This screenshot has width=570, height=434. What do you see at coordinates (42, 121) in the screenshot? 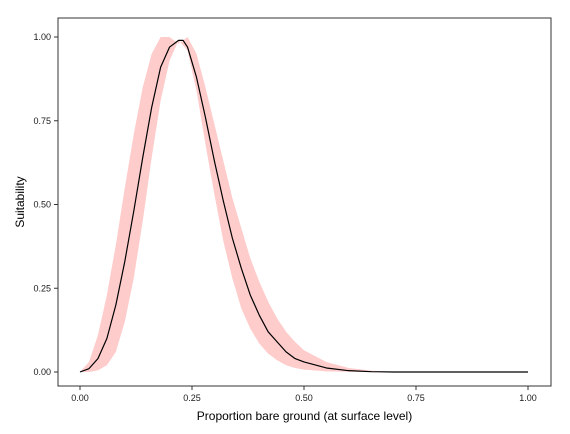
I see `y-tick-label: 0.75` at bounding box center [42, 121].